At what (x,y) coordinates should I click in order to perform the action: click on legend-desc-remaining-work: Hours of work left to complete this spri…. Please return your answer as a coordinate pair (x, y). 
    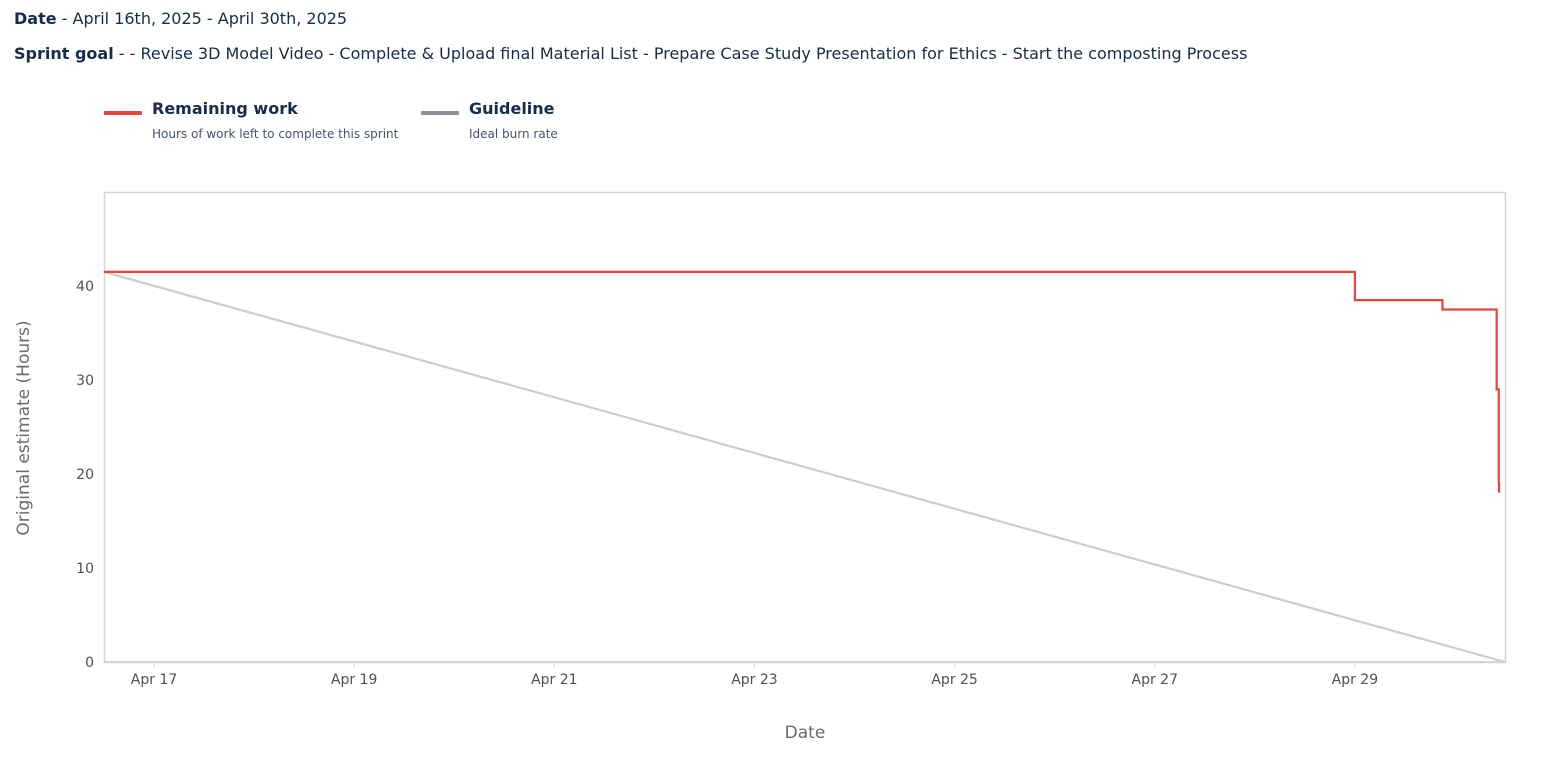
    Looking at the image, I should click on (275, 134).